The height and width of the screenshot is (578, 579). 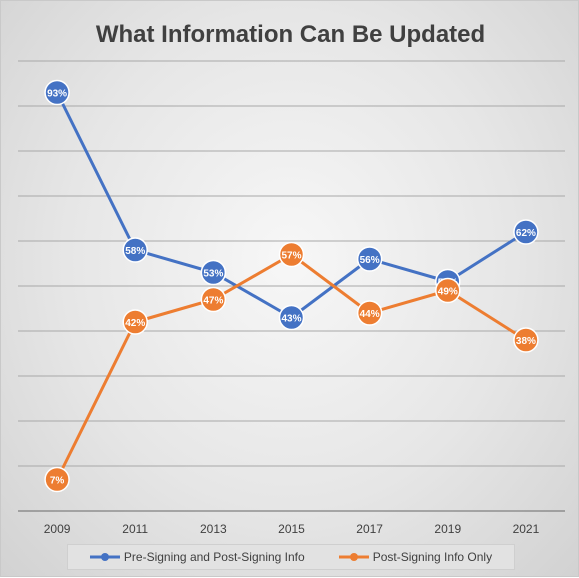 What do you see at coordinates (447, 529) in the screenshot?
I see `x-tick-label: 2019` at bounding box center [447, 529].